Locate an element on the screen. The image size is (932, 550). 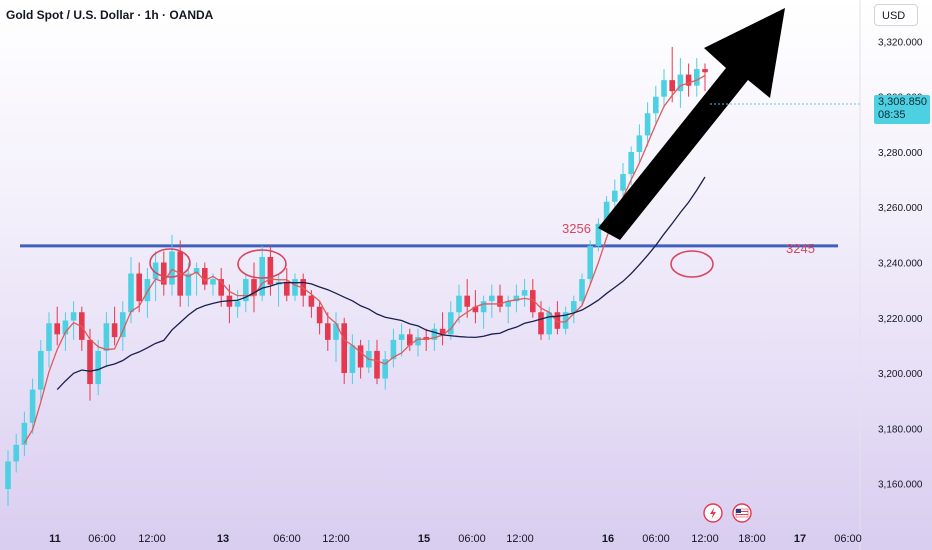
x-tick-label: 15 is located at coordinates (424, 539).